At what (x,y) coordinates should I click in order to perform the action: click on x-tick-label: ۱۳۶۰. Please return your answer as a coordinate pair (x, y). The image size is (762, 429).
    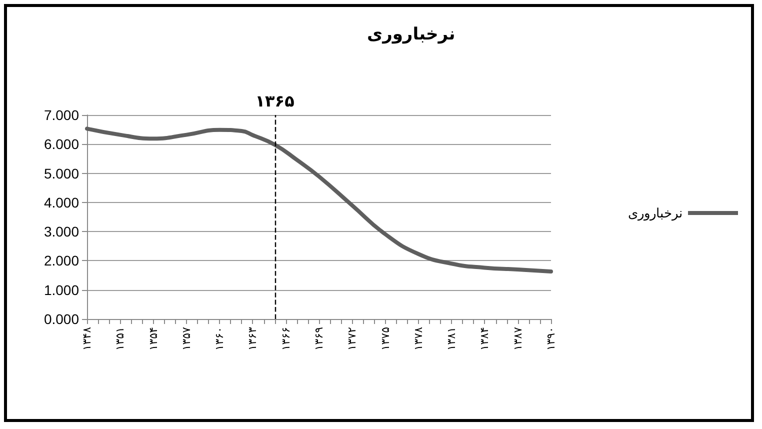
    Looking at the image, I should click on (219, 339).